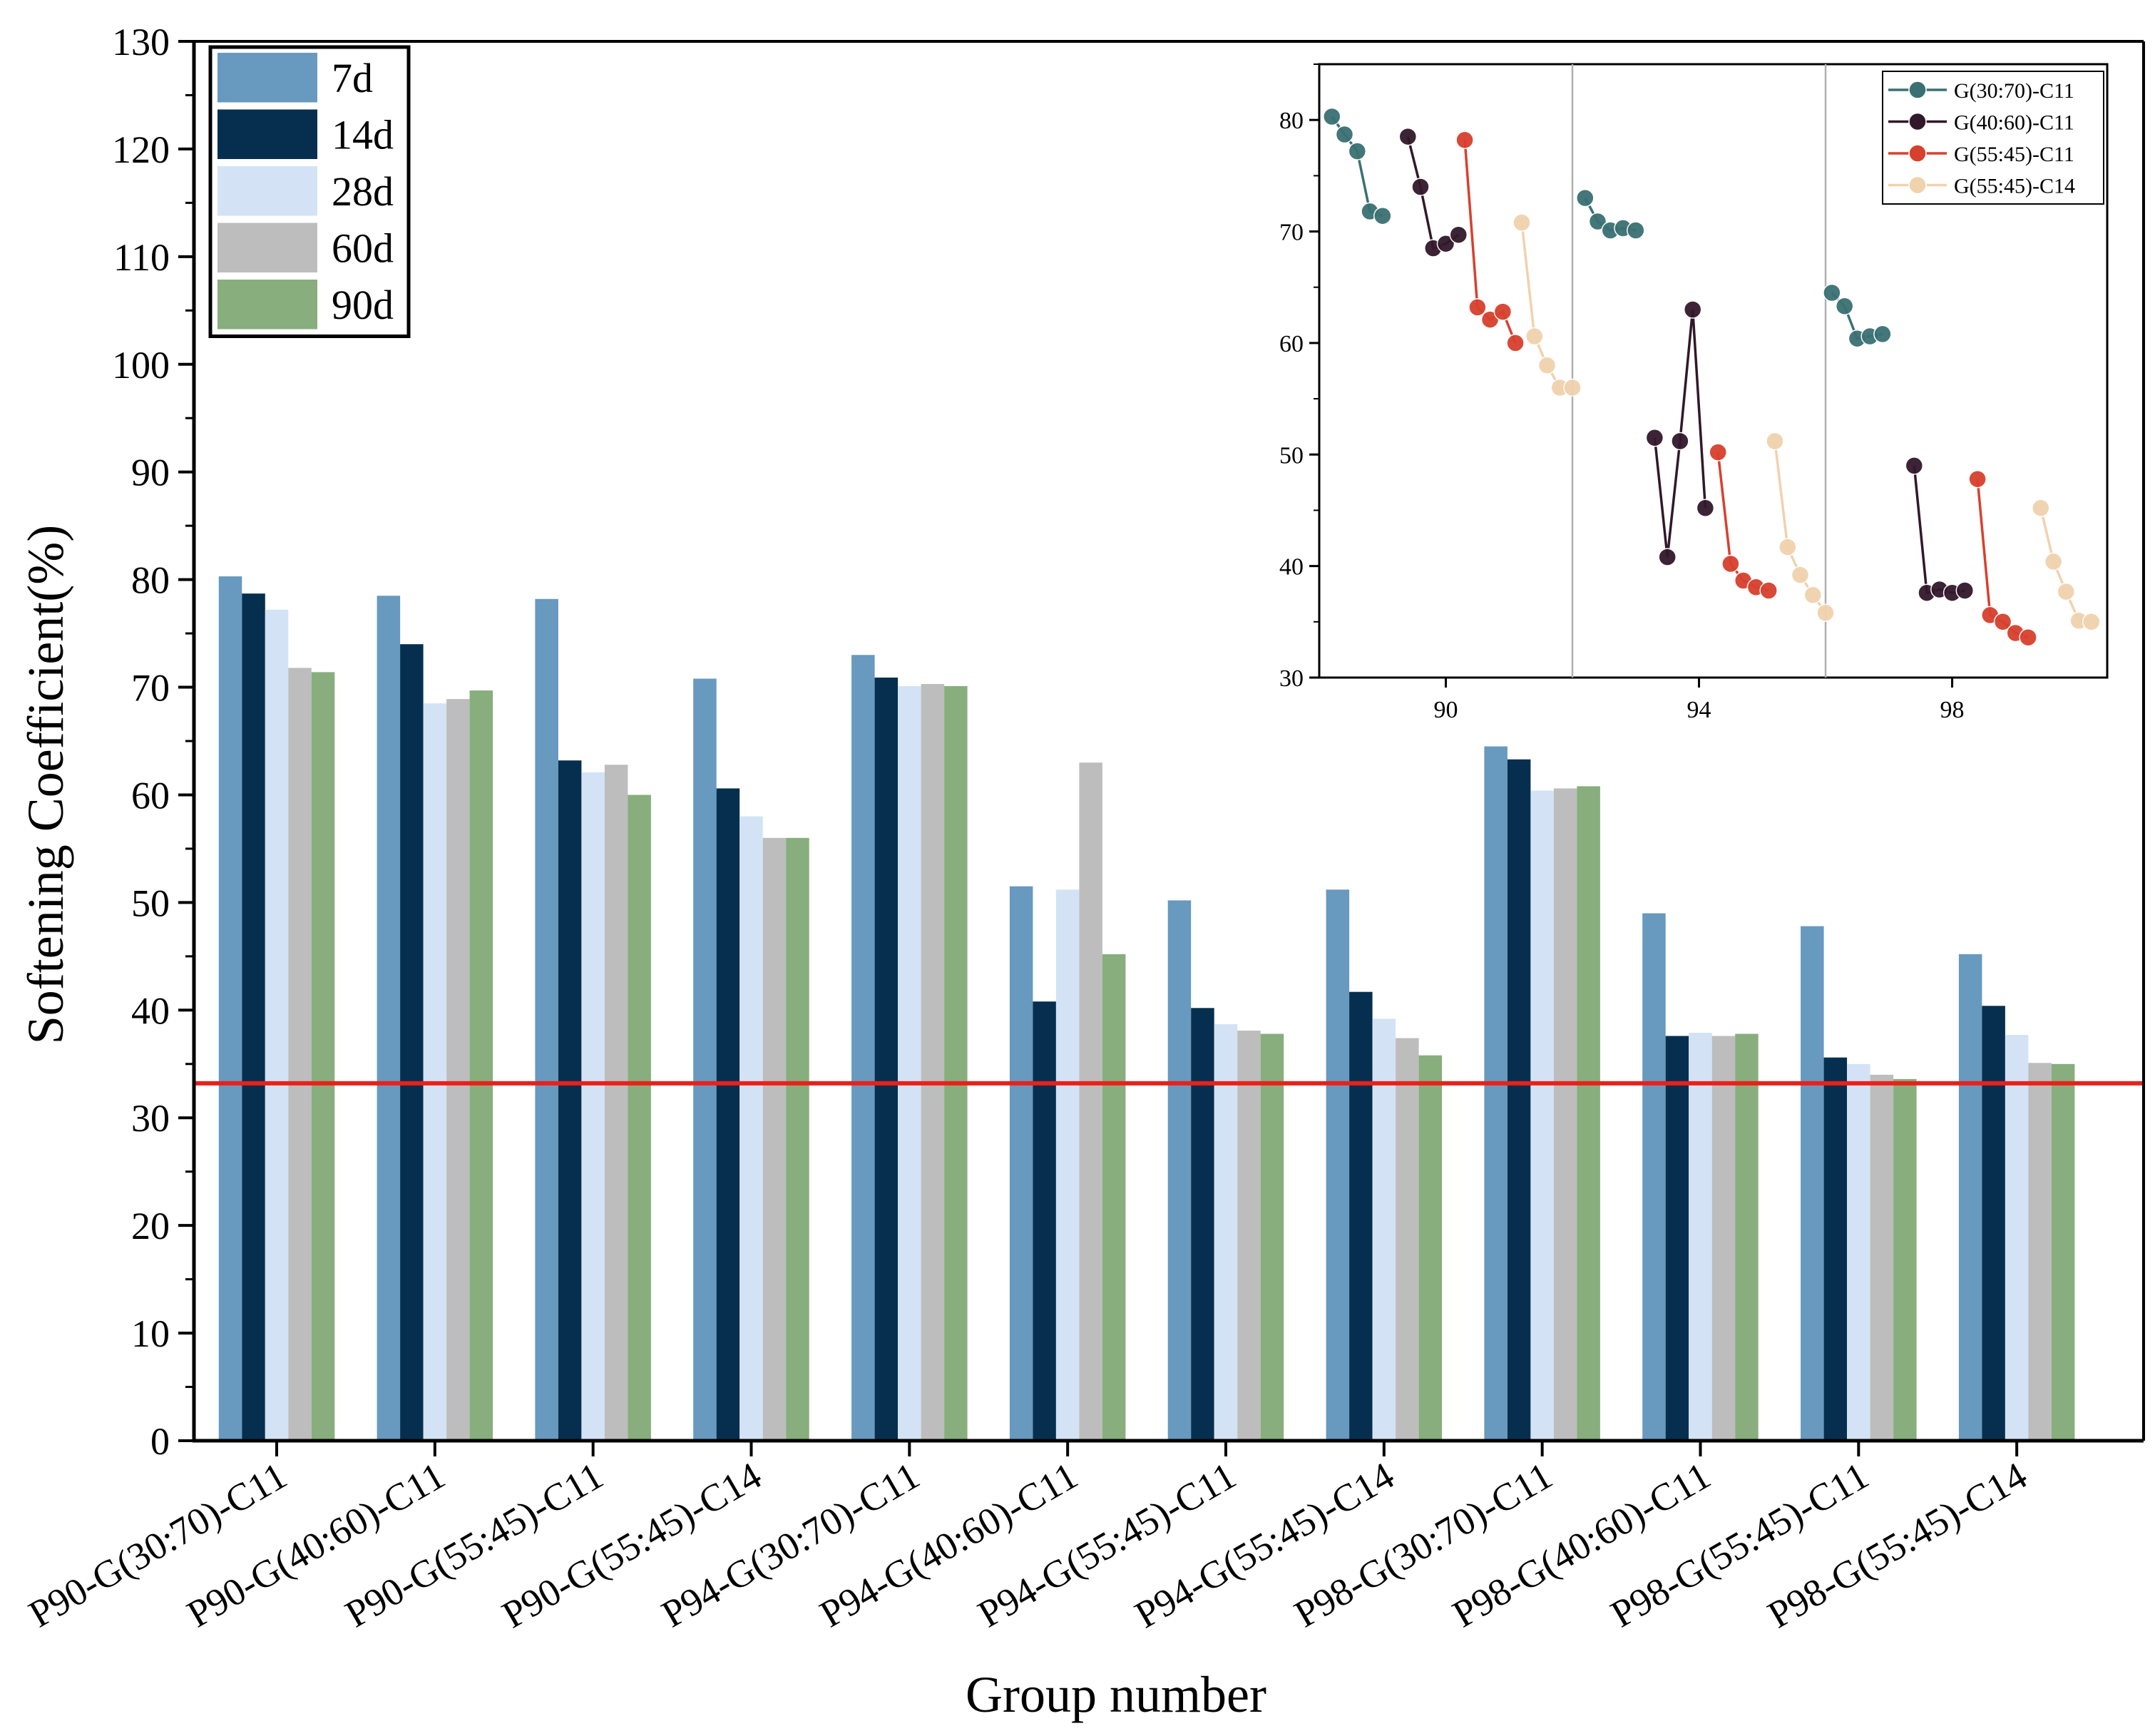  I want to click on bar-90d-p98-g-55-45-c14, so click(2063, 1252).